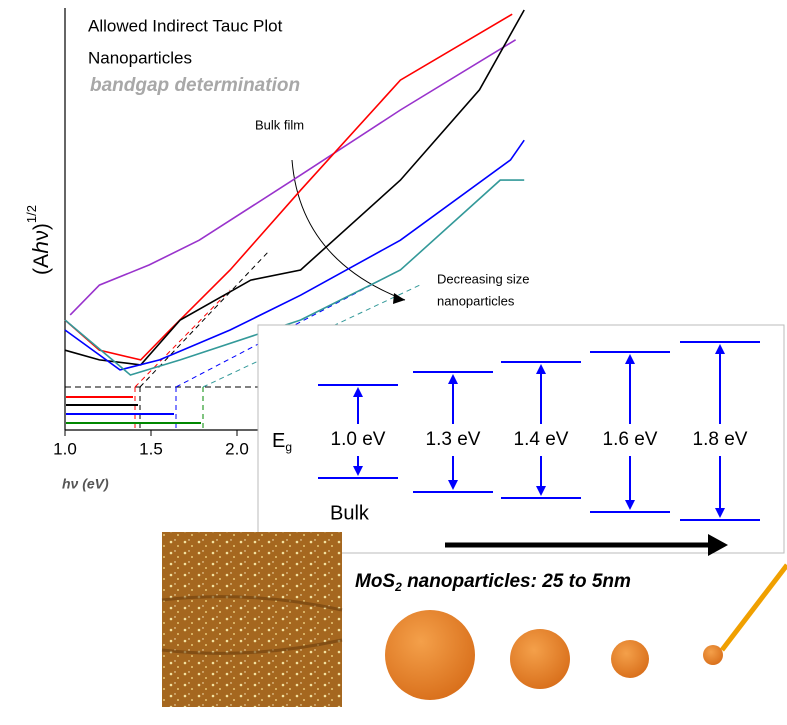 Image resolution: width=787 pixels, height=725 pixels. What do you see at coordinates (278, 441) in the screenshot?
I see `eg-text: E` at bounding box center [278, 441].